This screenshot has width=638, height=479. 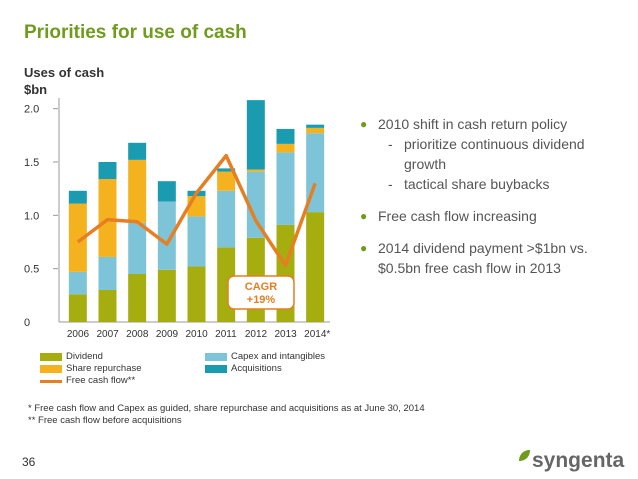 I want to click on y-tick-label: 0.5, so click(x=31, y=270).